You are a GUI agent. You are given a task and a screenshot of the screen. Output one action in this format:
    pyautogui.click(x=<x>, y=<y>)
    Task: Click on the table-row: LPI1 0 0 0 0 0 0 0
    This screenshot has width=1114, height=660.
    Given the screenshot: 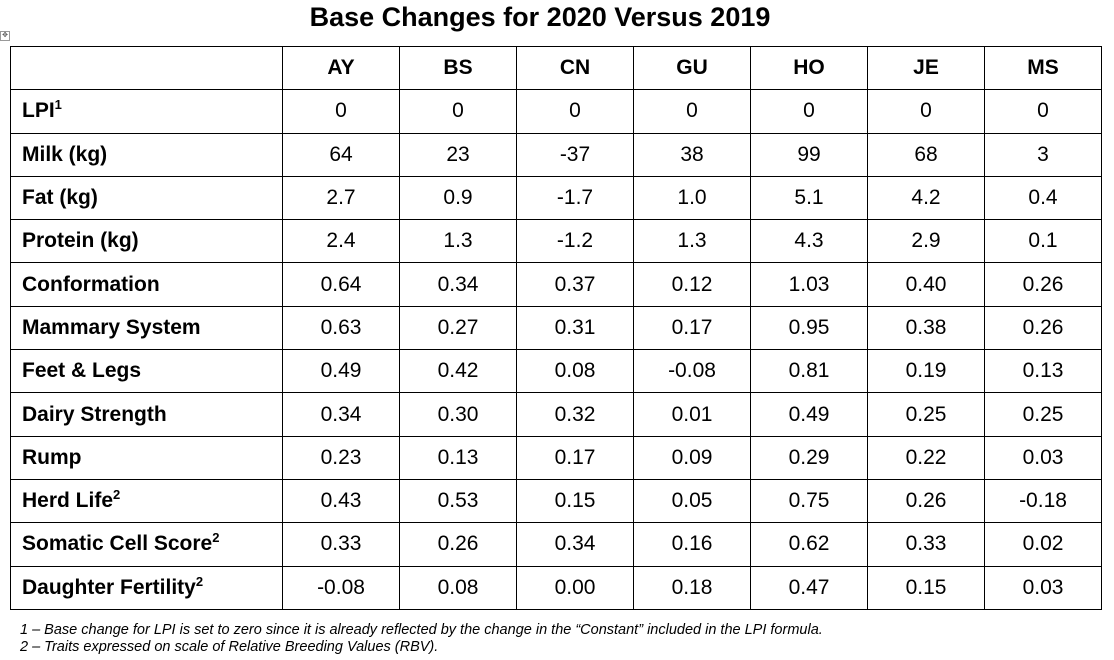 What is the action you would take?
    pyautogui.click(x=556, y=111)
    